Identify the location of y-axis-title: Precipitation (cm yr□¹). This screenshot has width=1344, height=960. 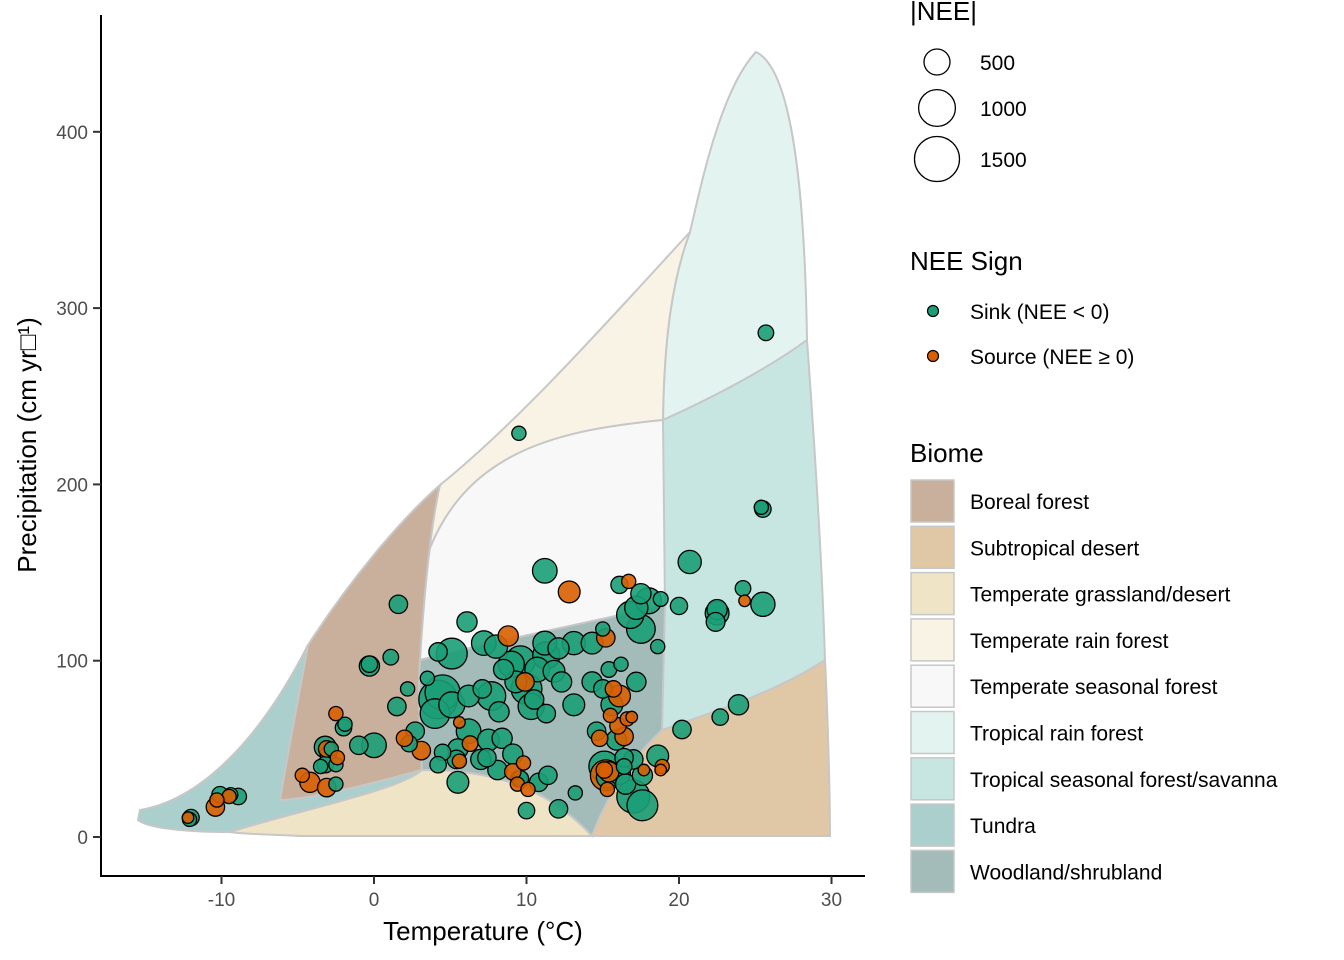
(27, 445).